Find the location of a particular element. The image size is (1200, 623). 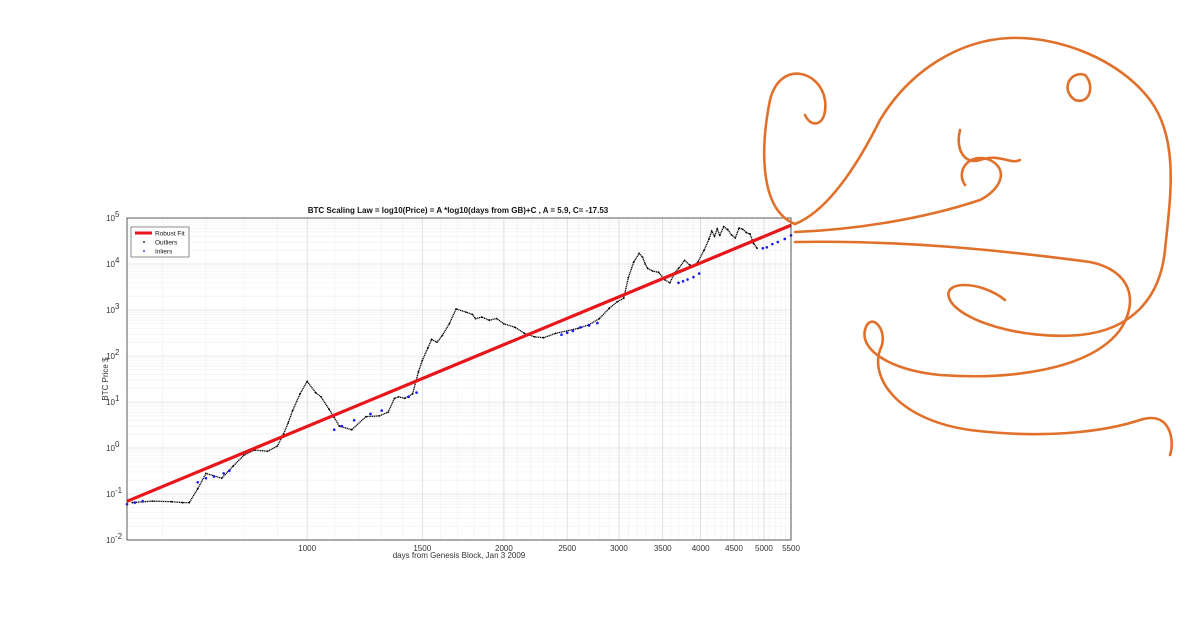

x-tick-label: 2000 is located at coordinates (504, 548).